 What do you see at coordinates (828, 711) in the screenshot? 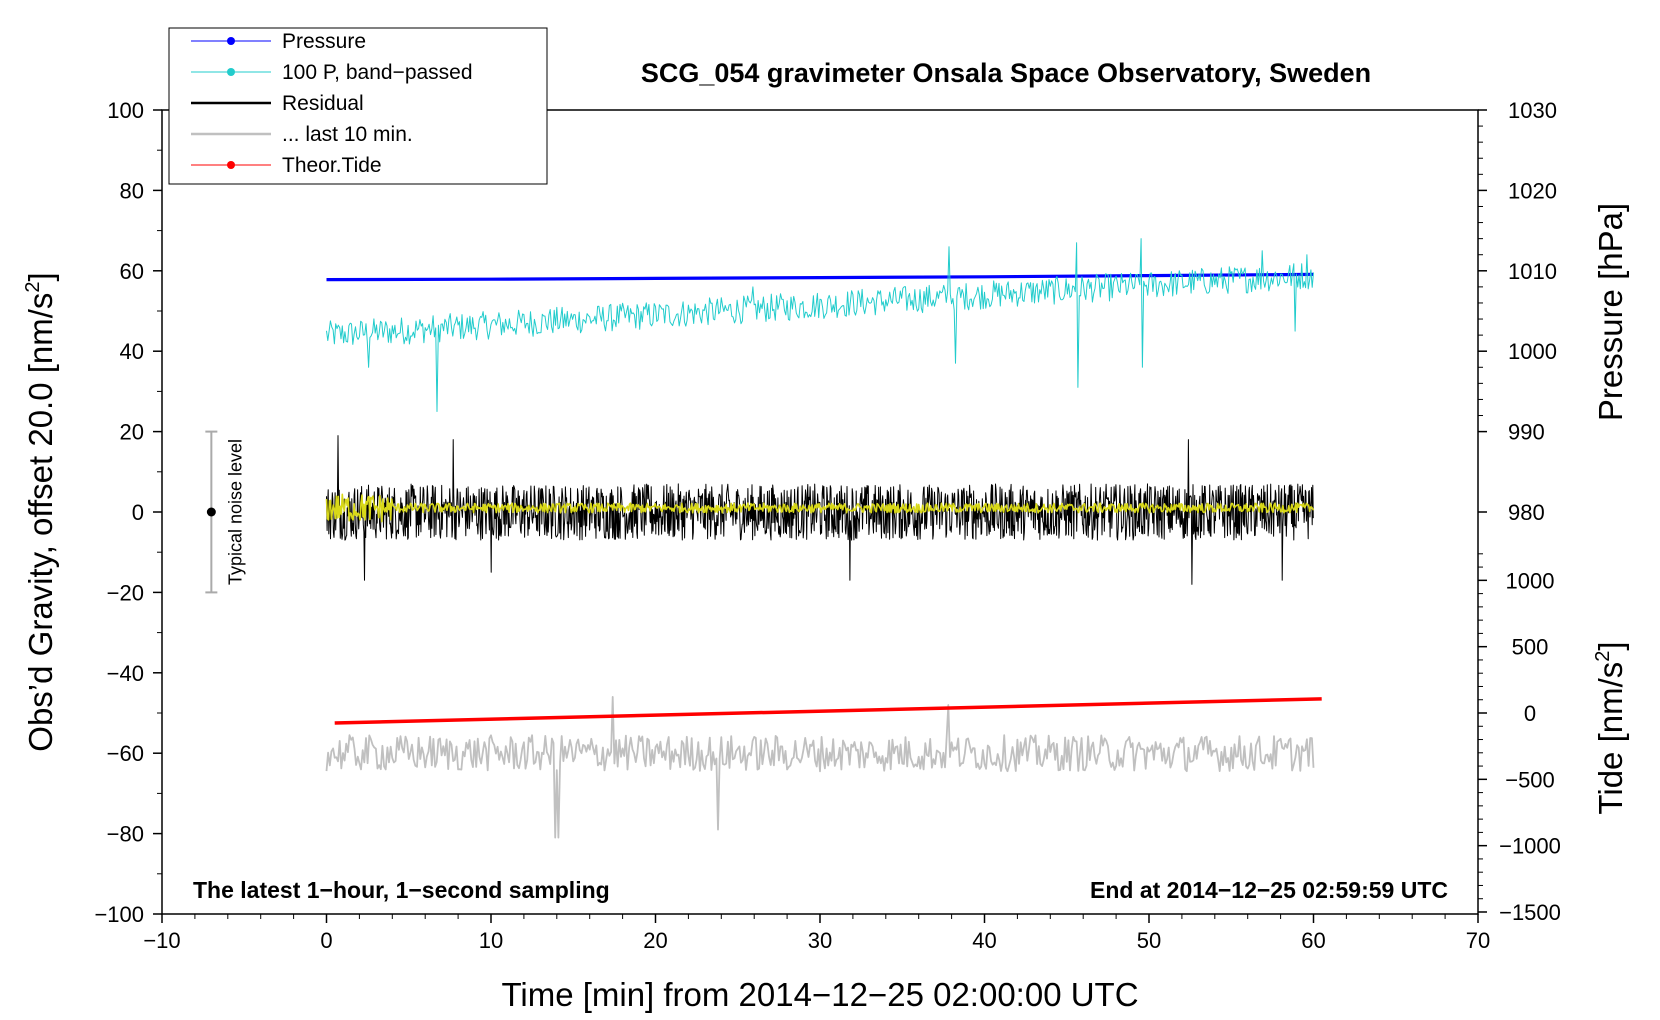
I see `series-5-line` at bounding box center [828, 711].